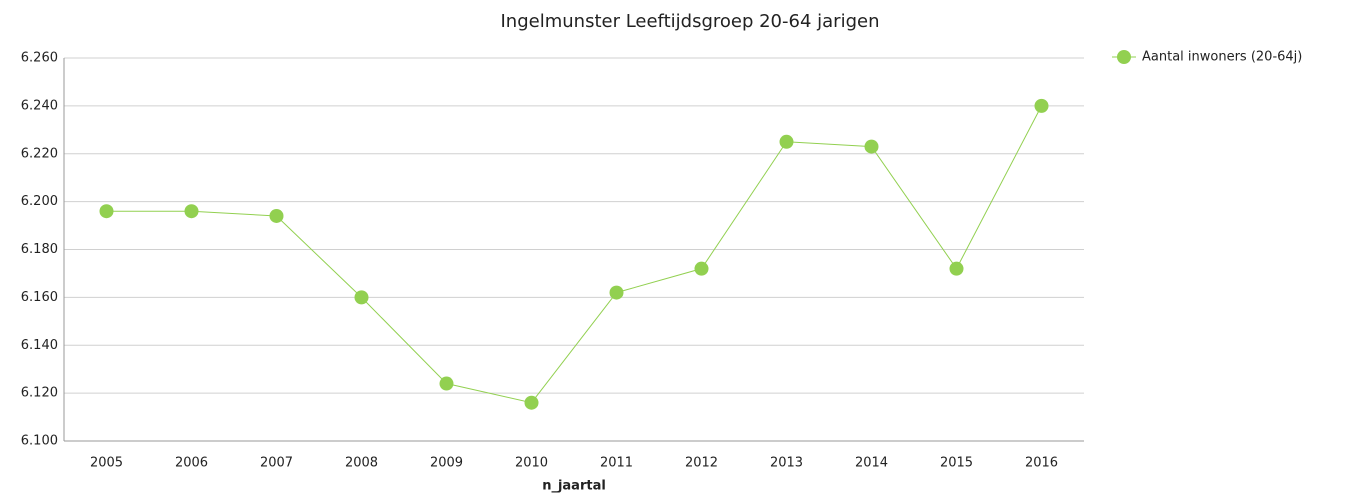 This screenshot has height=497, width=1352. I want to click on y-tick-label: 6.220, so click(39, 153).